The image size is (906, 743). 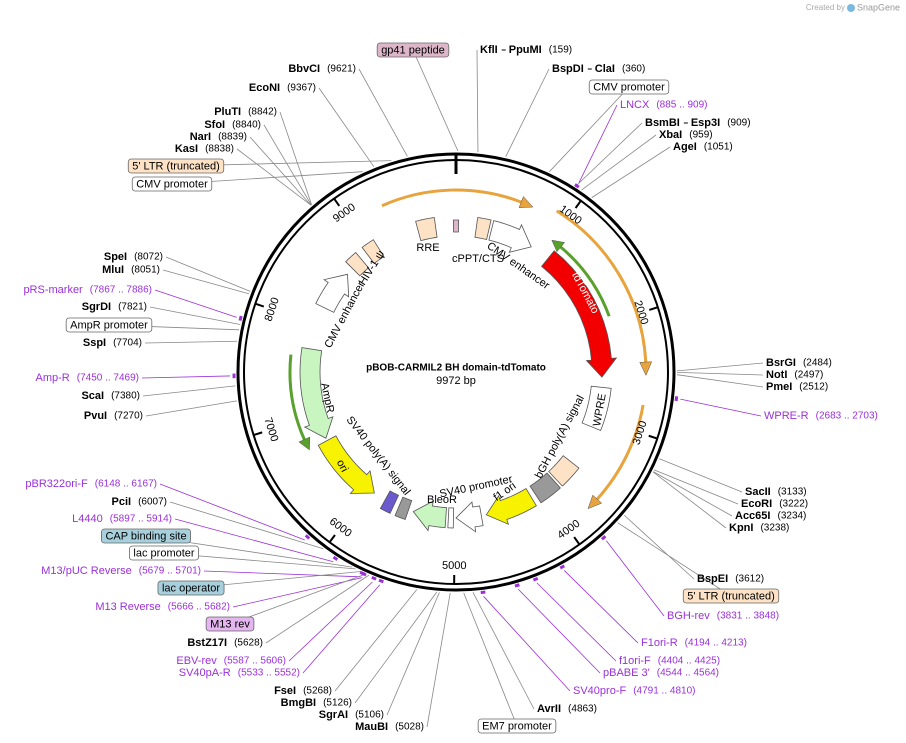 I want to click on enzyme-name: PpuMI, so click(x=525, y=50).